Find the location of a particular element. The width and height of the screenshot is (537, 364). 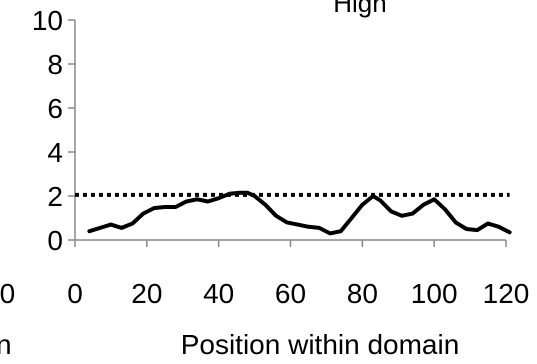

x-tick-label: 60 is located at coordinates (290, 293).